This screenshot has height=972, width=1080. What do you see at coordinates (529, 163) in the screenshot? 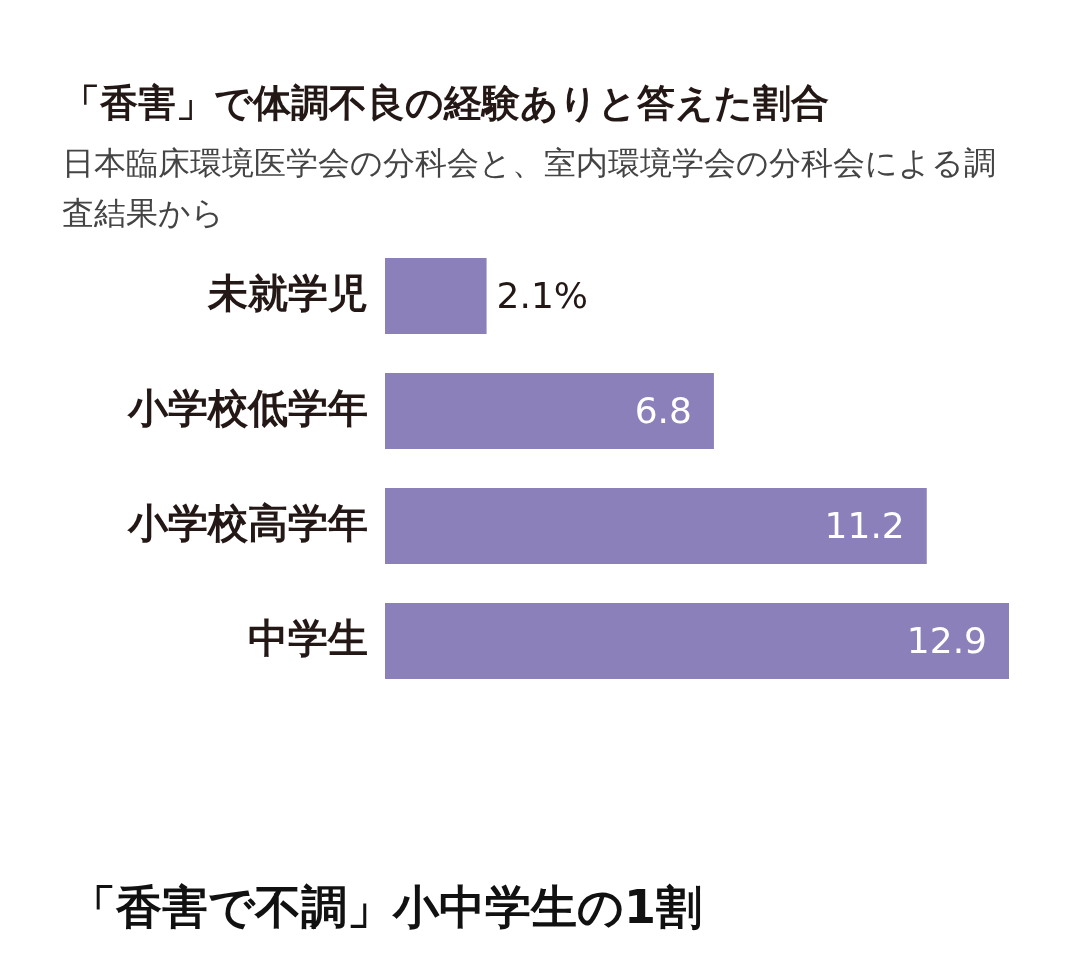
I see `subtitle: 日本臨床環境医学会の分科会と、室内環境学会の分科会による調` at bounding box center [529, 163].